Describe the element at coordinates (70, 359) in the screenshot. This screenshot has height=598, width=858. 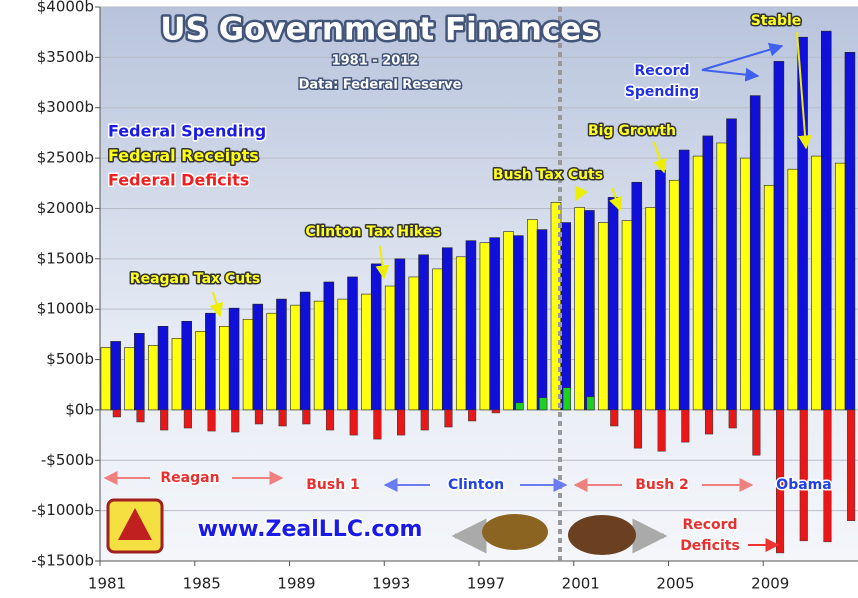
I see `y-tick-label: $500b` at that location.